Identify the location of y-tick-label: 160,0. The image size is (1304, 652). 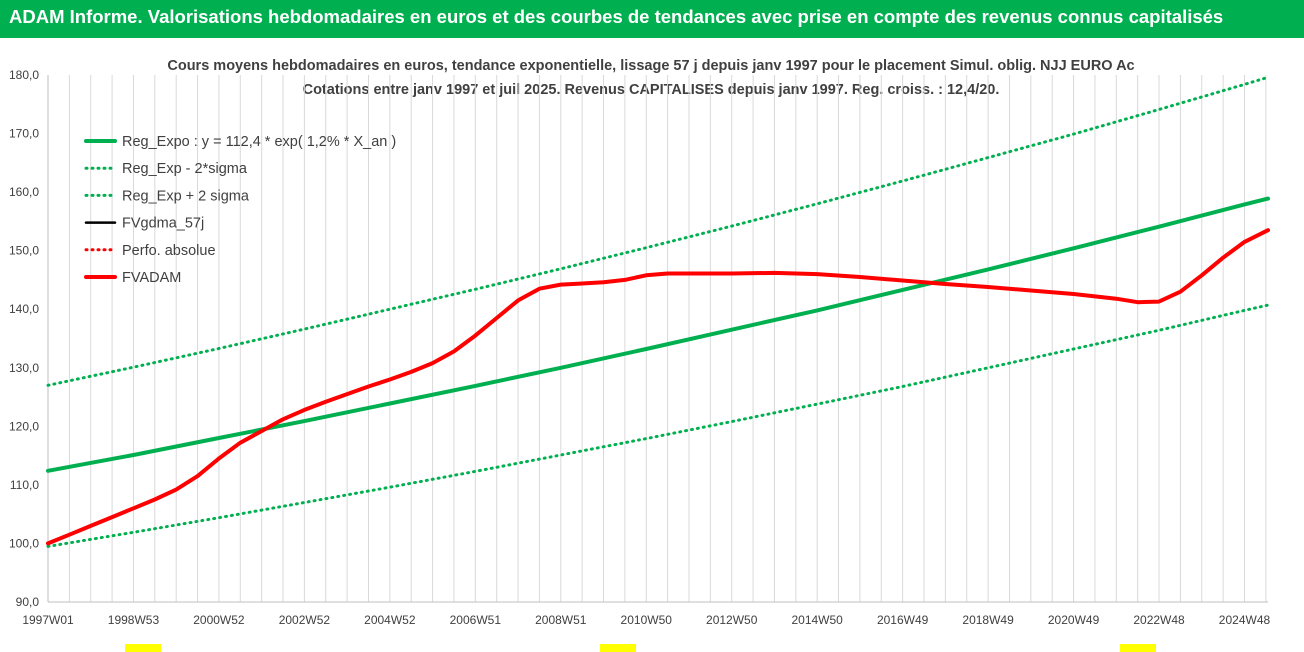
(24, 192).